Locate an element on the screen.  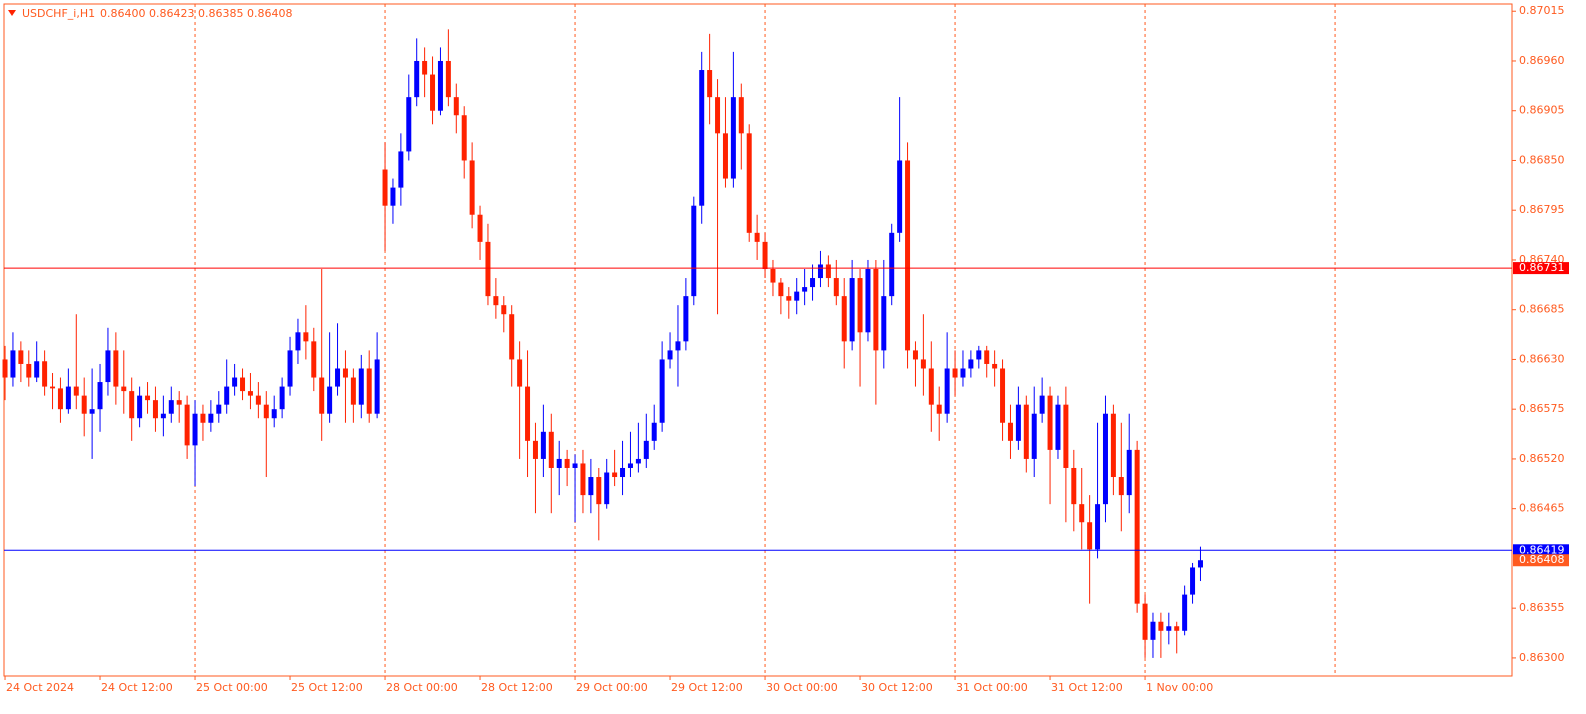
quote-value: 0.86423 is located at coordinates (172, 13).